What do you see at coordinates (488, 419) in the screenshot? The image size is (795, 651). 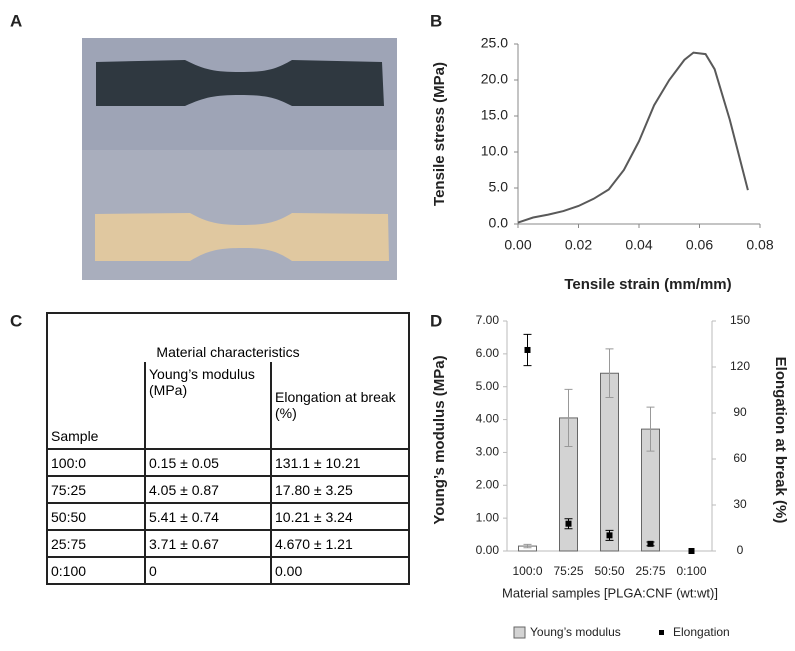 I see `y-tick-label: 4.00` at bounding box center [488, 419].